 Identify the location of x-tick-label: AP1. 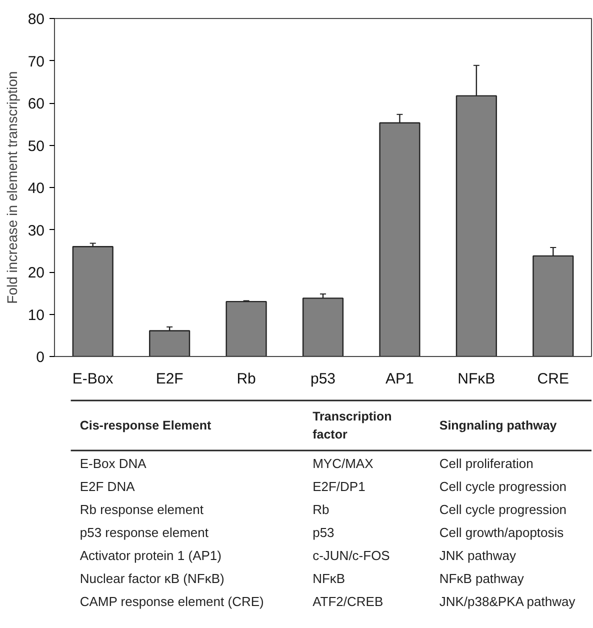
(400, 379).